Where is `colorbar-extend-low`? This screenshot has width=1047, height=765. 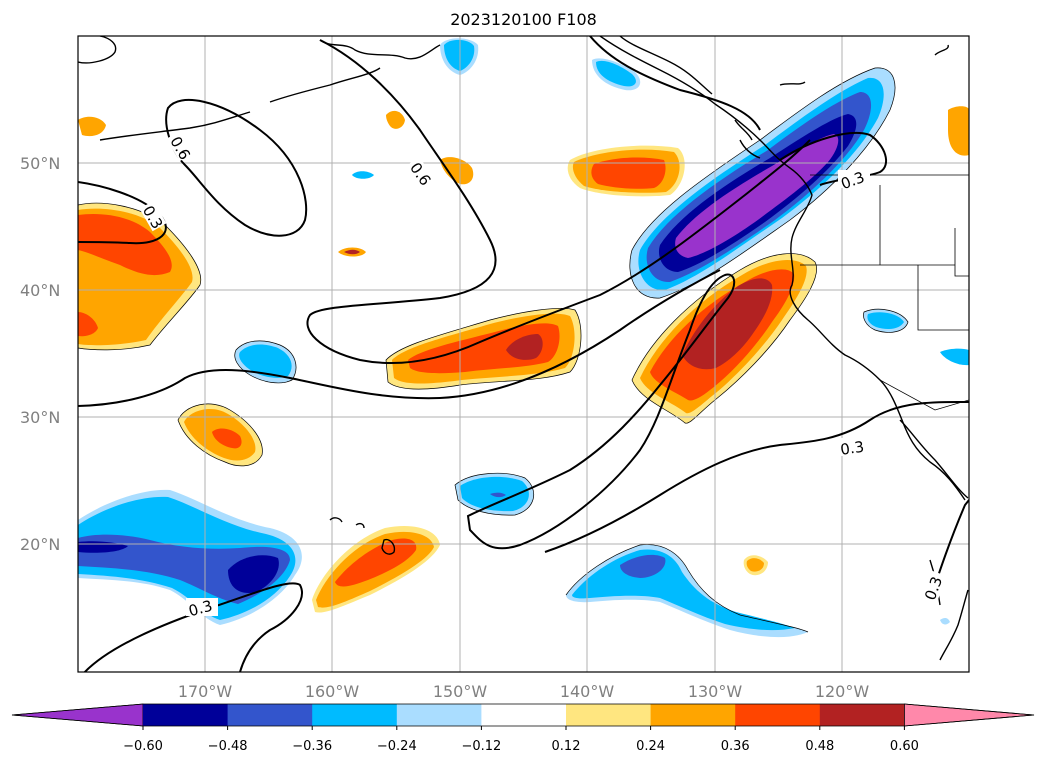 colorbar-extend-low is located at coordinates (77, 715).